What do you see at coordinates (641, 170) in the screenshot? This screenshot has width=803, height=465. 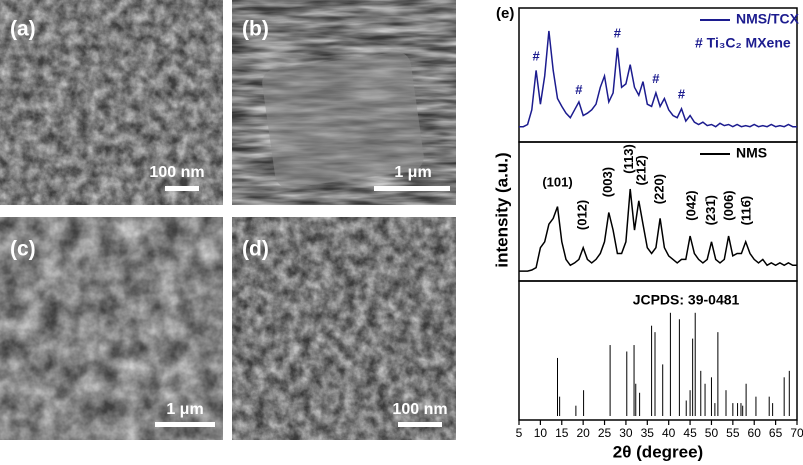 I see `peak-label: (212̄)` at bounding box center [641, 170].